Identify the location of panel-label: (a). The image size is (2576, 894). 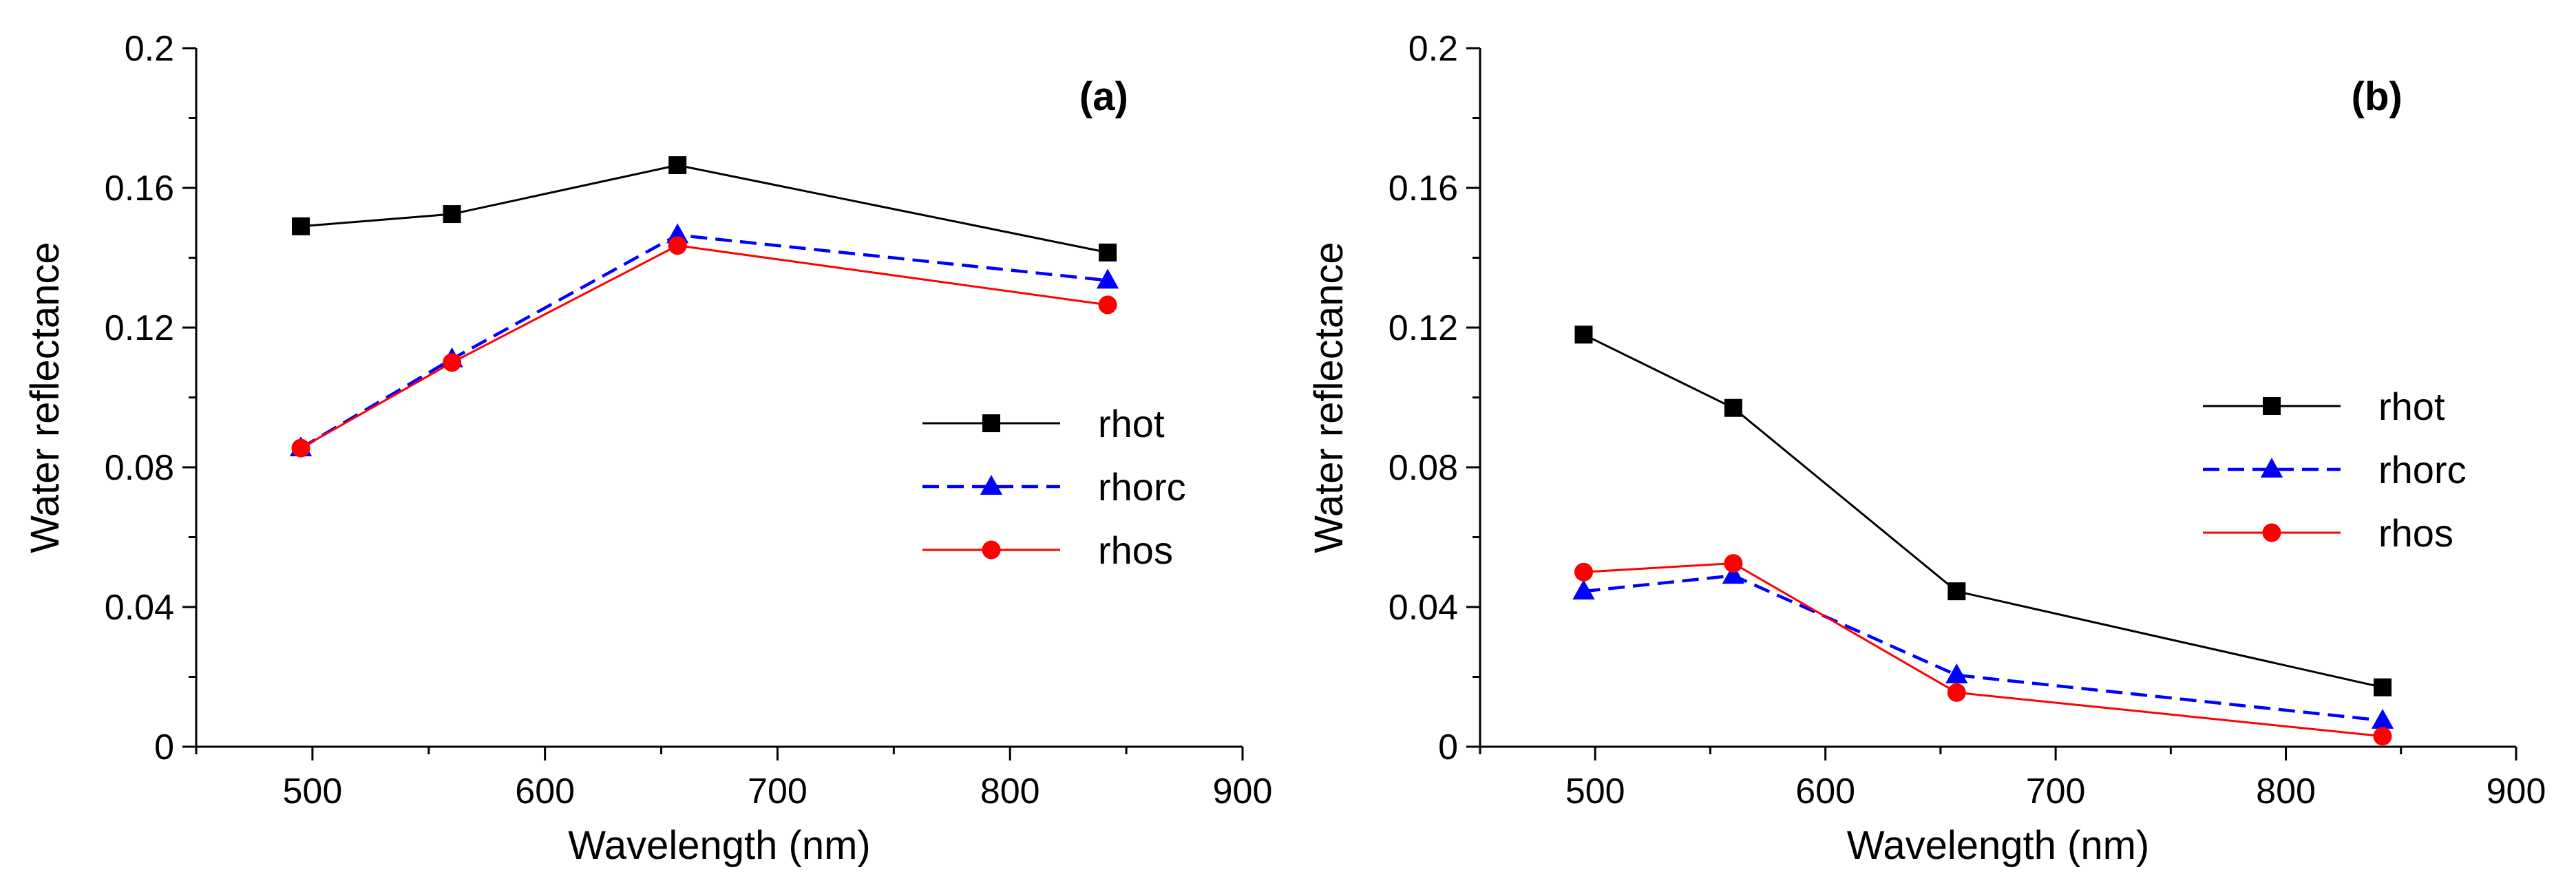
(1103, 96).